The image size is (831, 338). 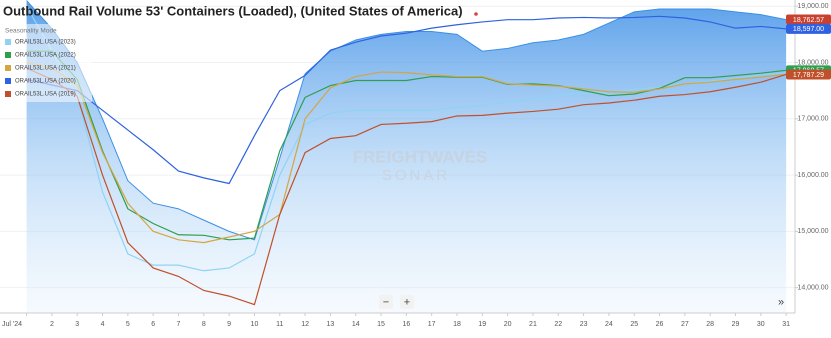 What do you see at coordinates (416, 175) in the screenshot?
I see `watermark-text: SONAR` at bounding box center [416, 175].